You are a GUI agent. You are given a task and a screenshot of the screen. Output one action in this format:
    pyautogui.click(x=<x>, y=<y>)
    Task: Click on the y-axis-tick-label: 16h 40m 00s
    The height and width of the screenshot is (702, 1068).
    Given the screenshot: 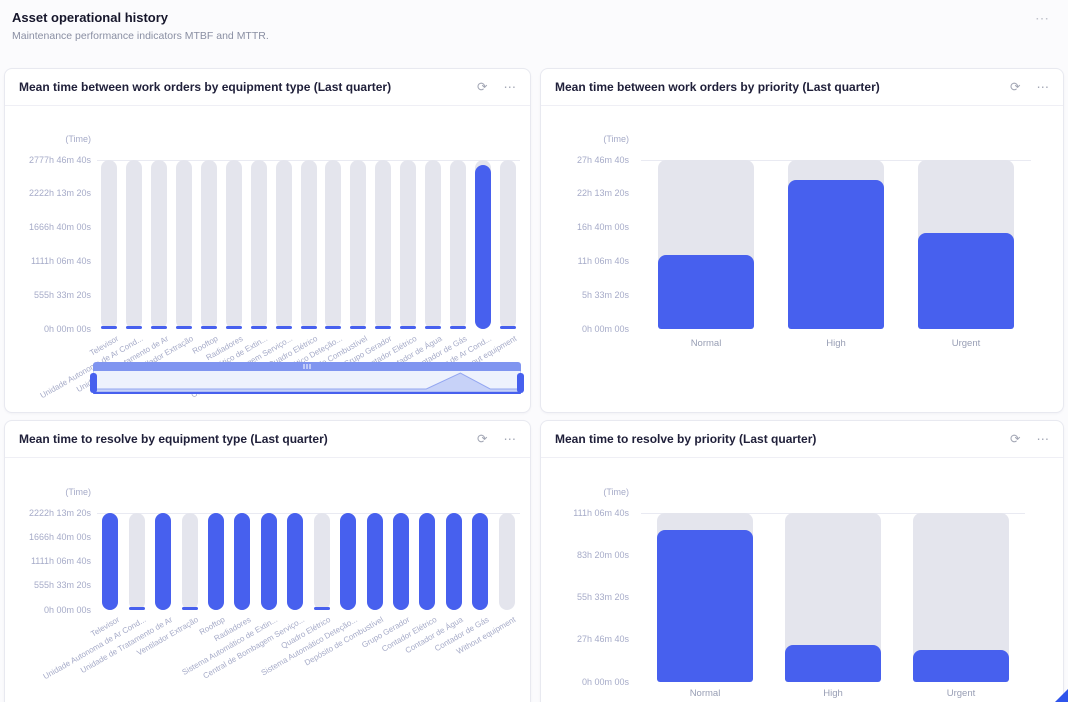 What is the action you would take?
    pyautogui.click(x=602, y=227)
    